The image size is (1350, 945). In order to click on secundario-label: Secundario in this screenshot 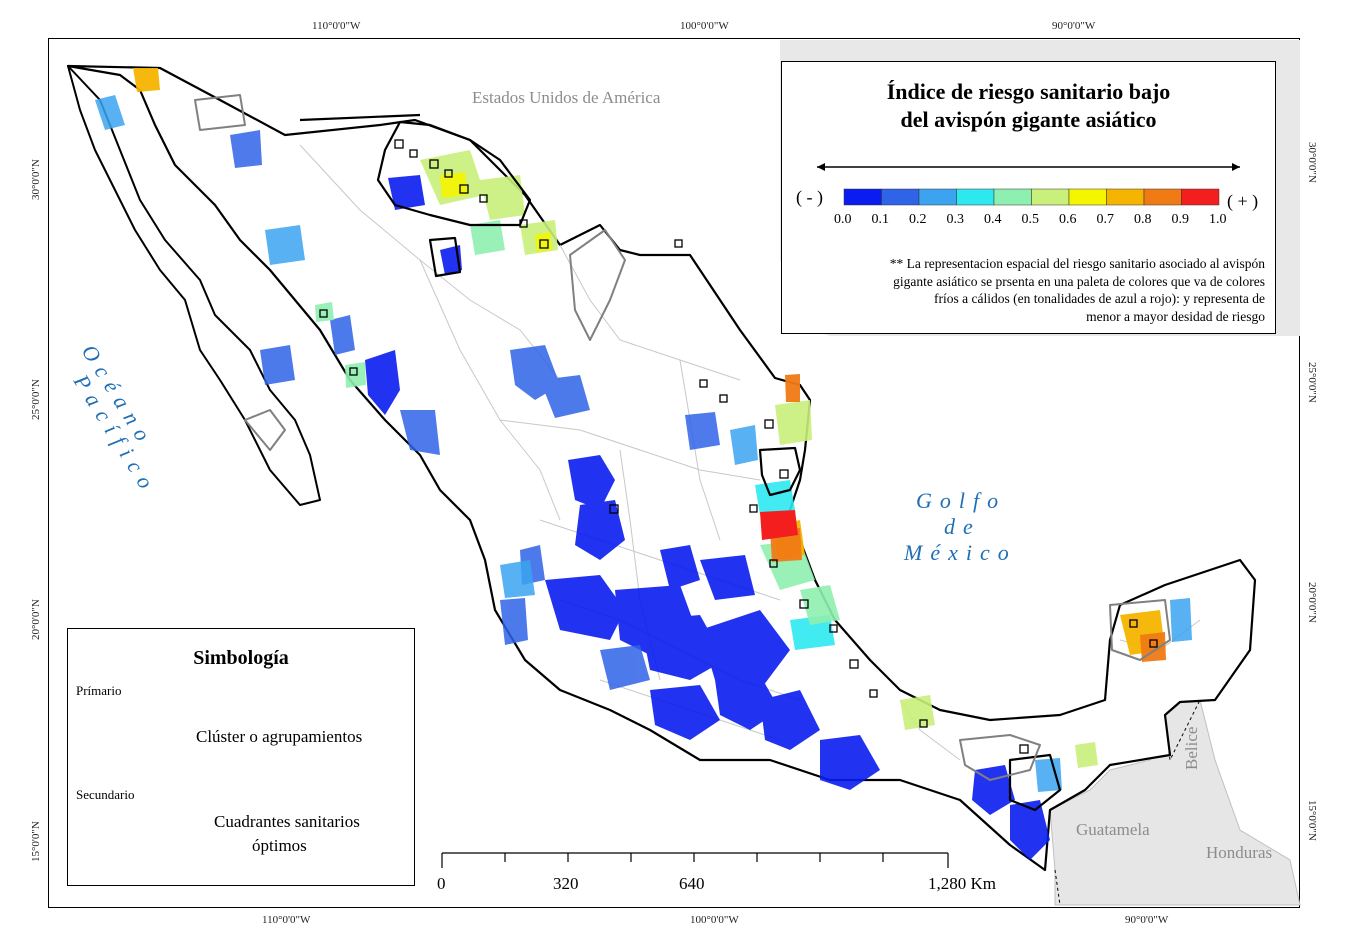, I will do `click(105, 794)`.